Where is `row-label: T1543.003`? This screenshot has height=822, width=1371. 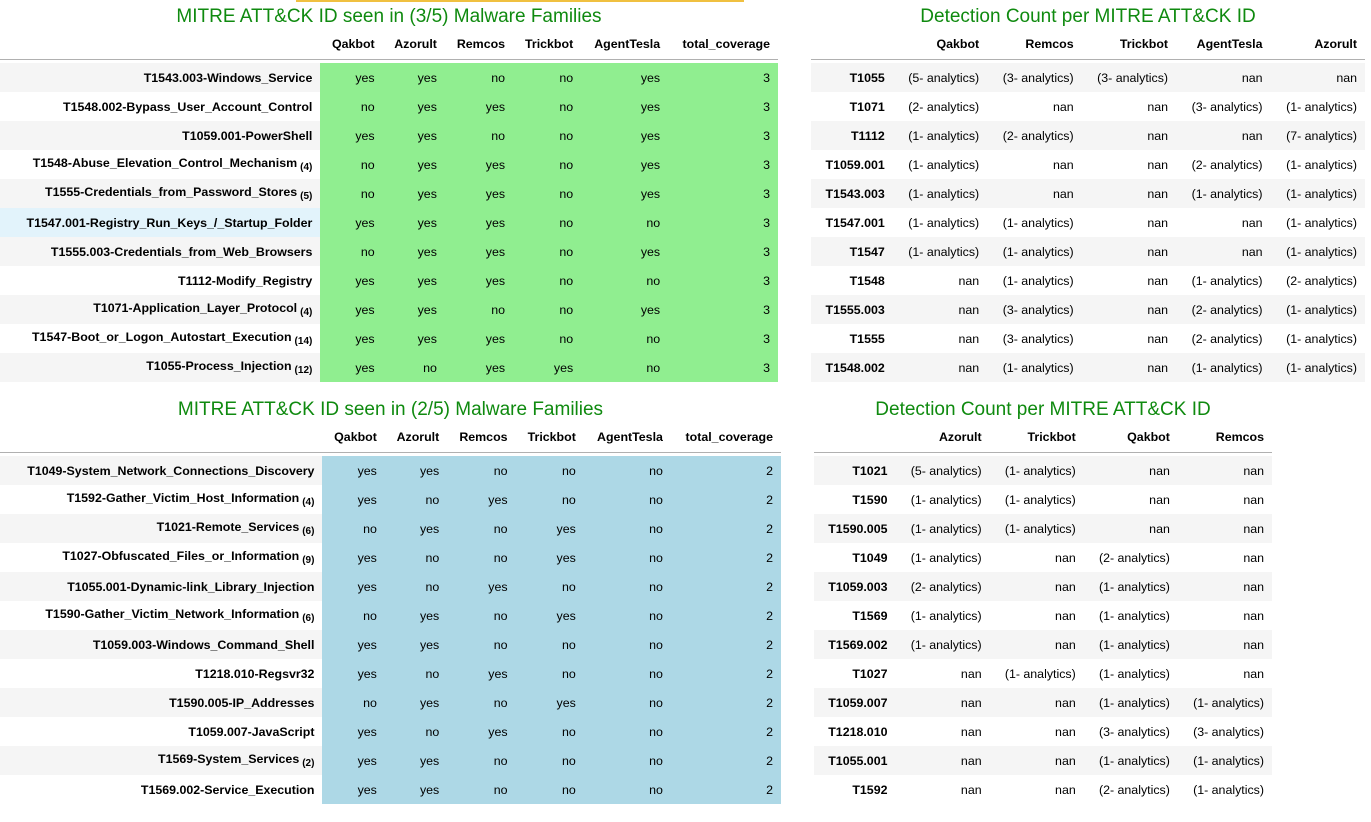
row-label: T1543.003 is located at coordinates (852, 193).